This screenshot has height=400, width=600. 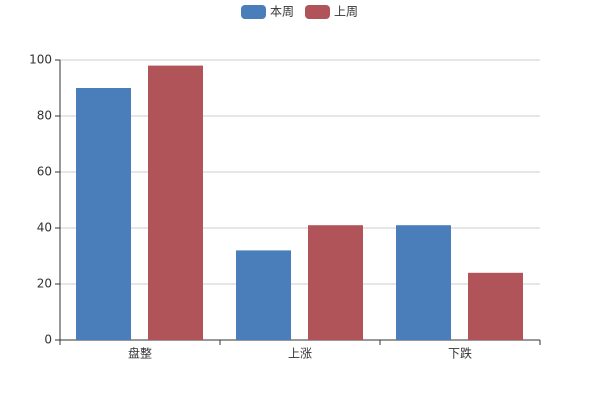 I want to click on y-tick-label: 100, so click(x=40, y=60).